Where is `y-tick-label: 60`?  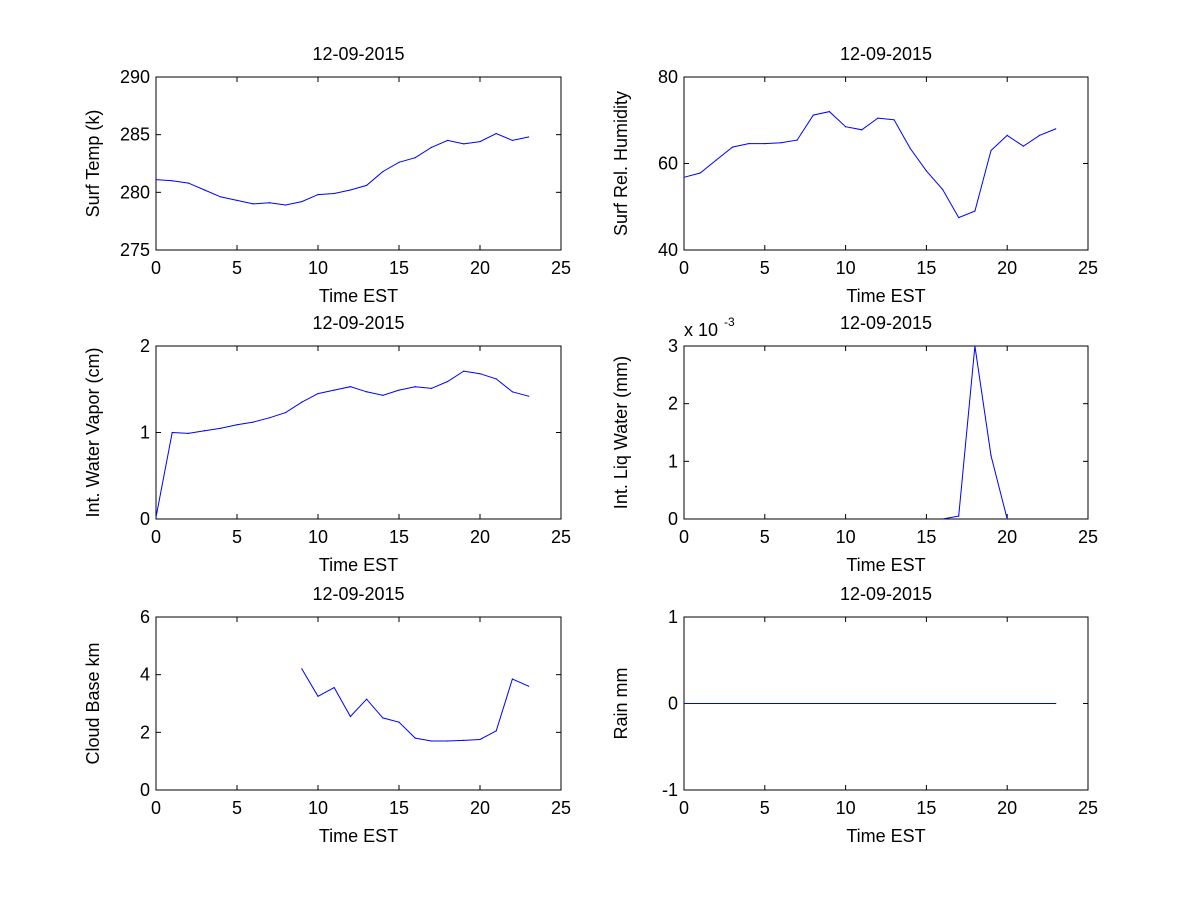 y-tick-label: 60 is located at coordinates (668, 164).